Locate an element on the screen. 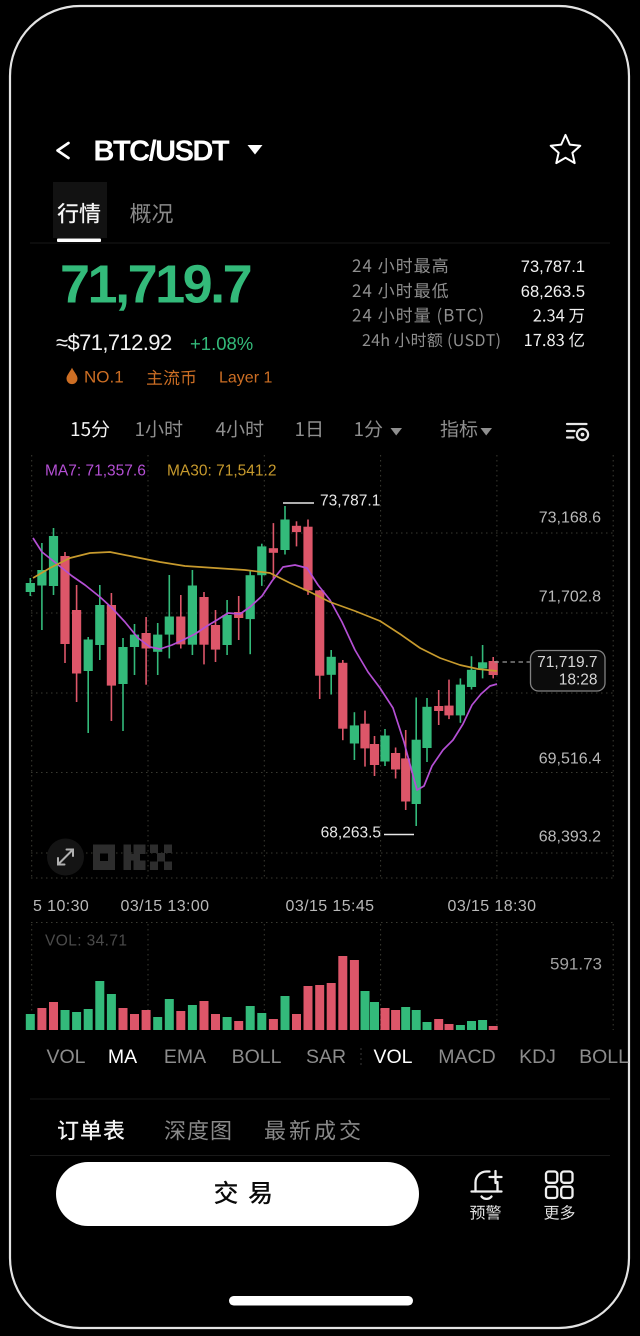 This screenshot has height=1336, width=640. svg-text: 03/15 13:00 is located at coordinates (165, 906).